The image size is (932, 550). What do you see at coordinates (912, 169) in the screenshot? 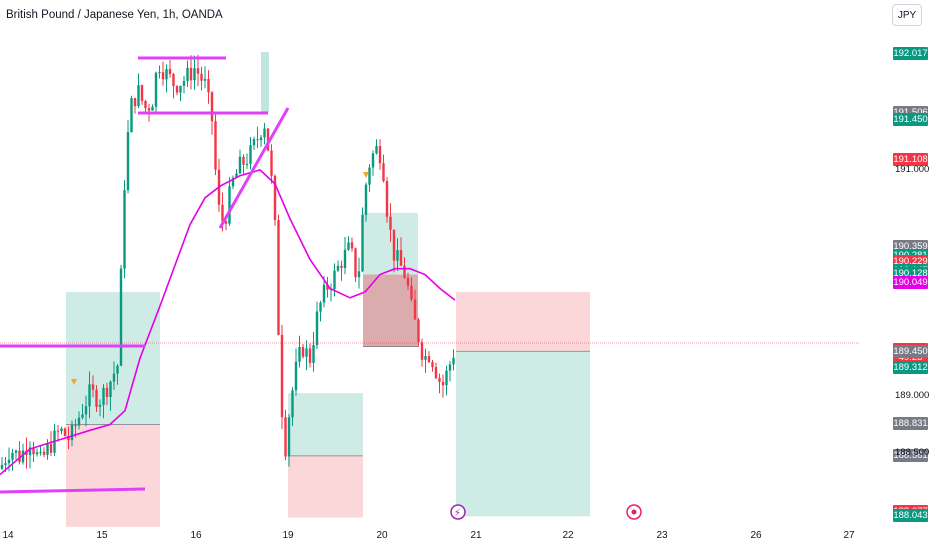
I see `price-tick: 191.000` at bounding box center [912, 169].